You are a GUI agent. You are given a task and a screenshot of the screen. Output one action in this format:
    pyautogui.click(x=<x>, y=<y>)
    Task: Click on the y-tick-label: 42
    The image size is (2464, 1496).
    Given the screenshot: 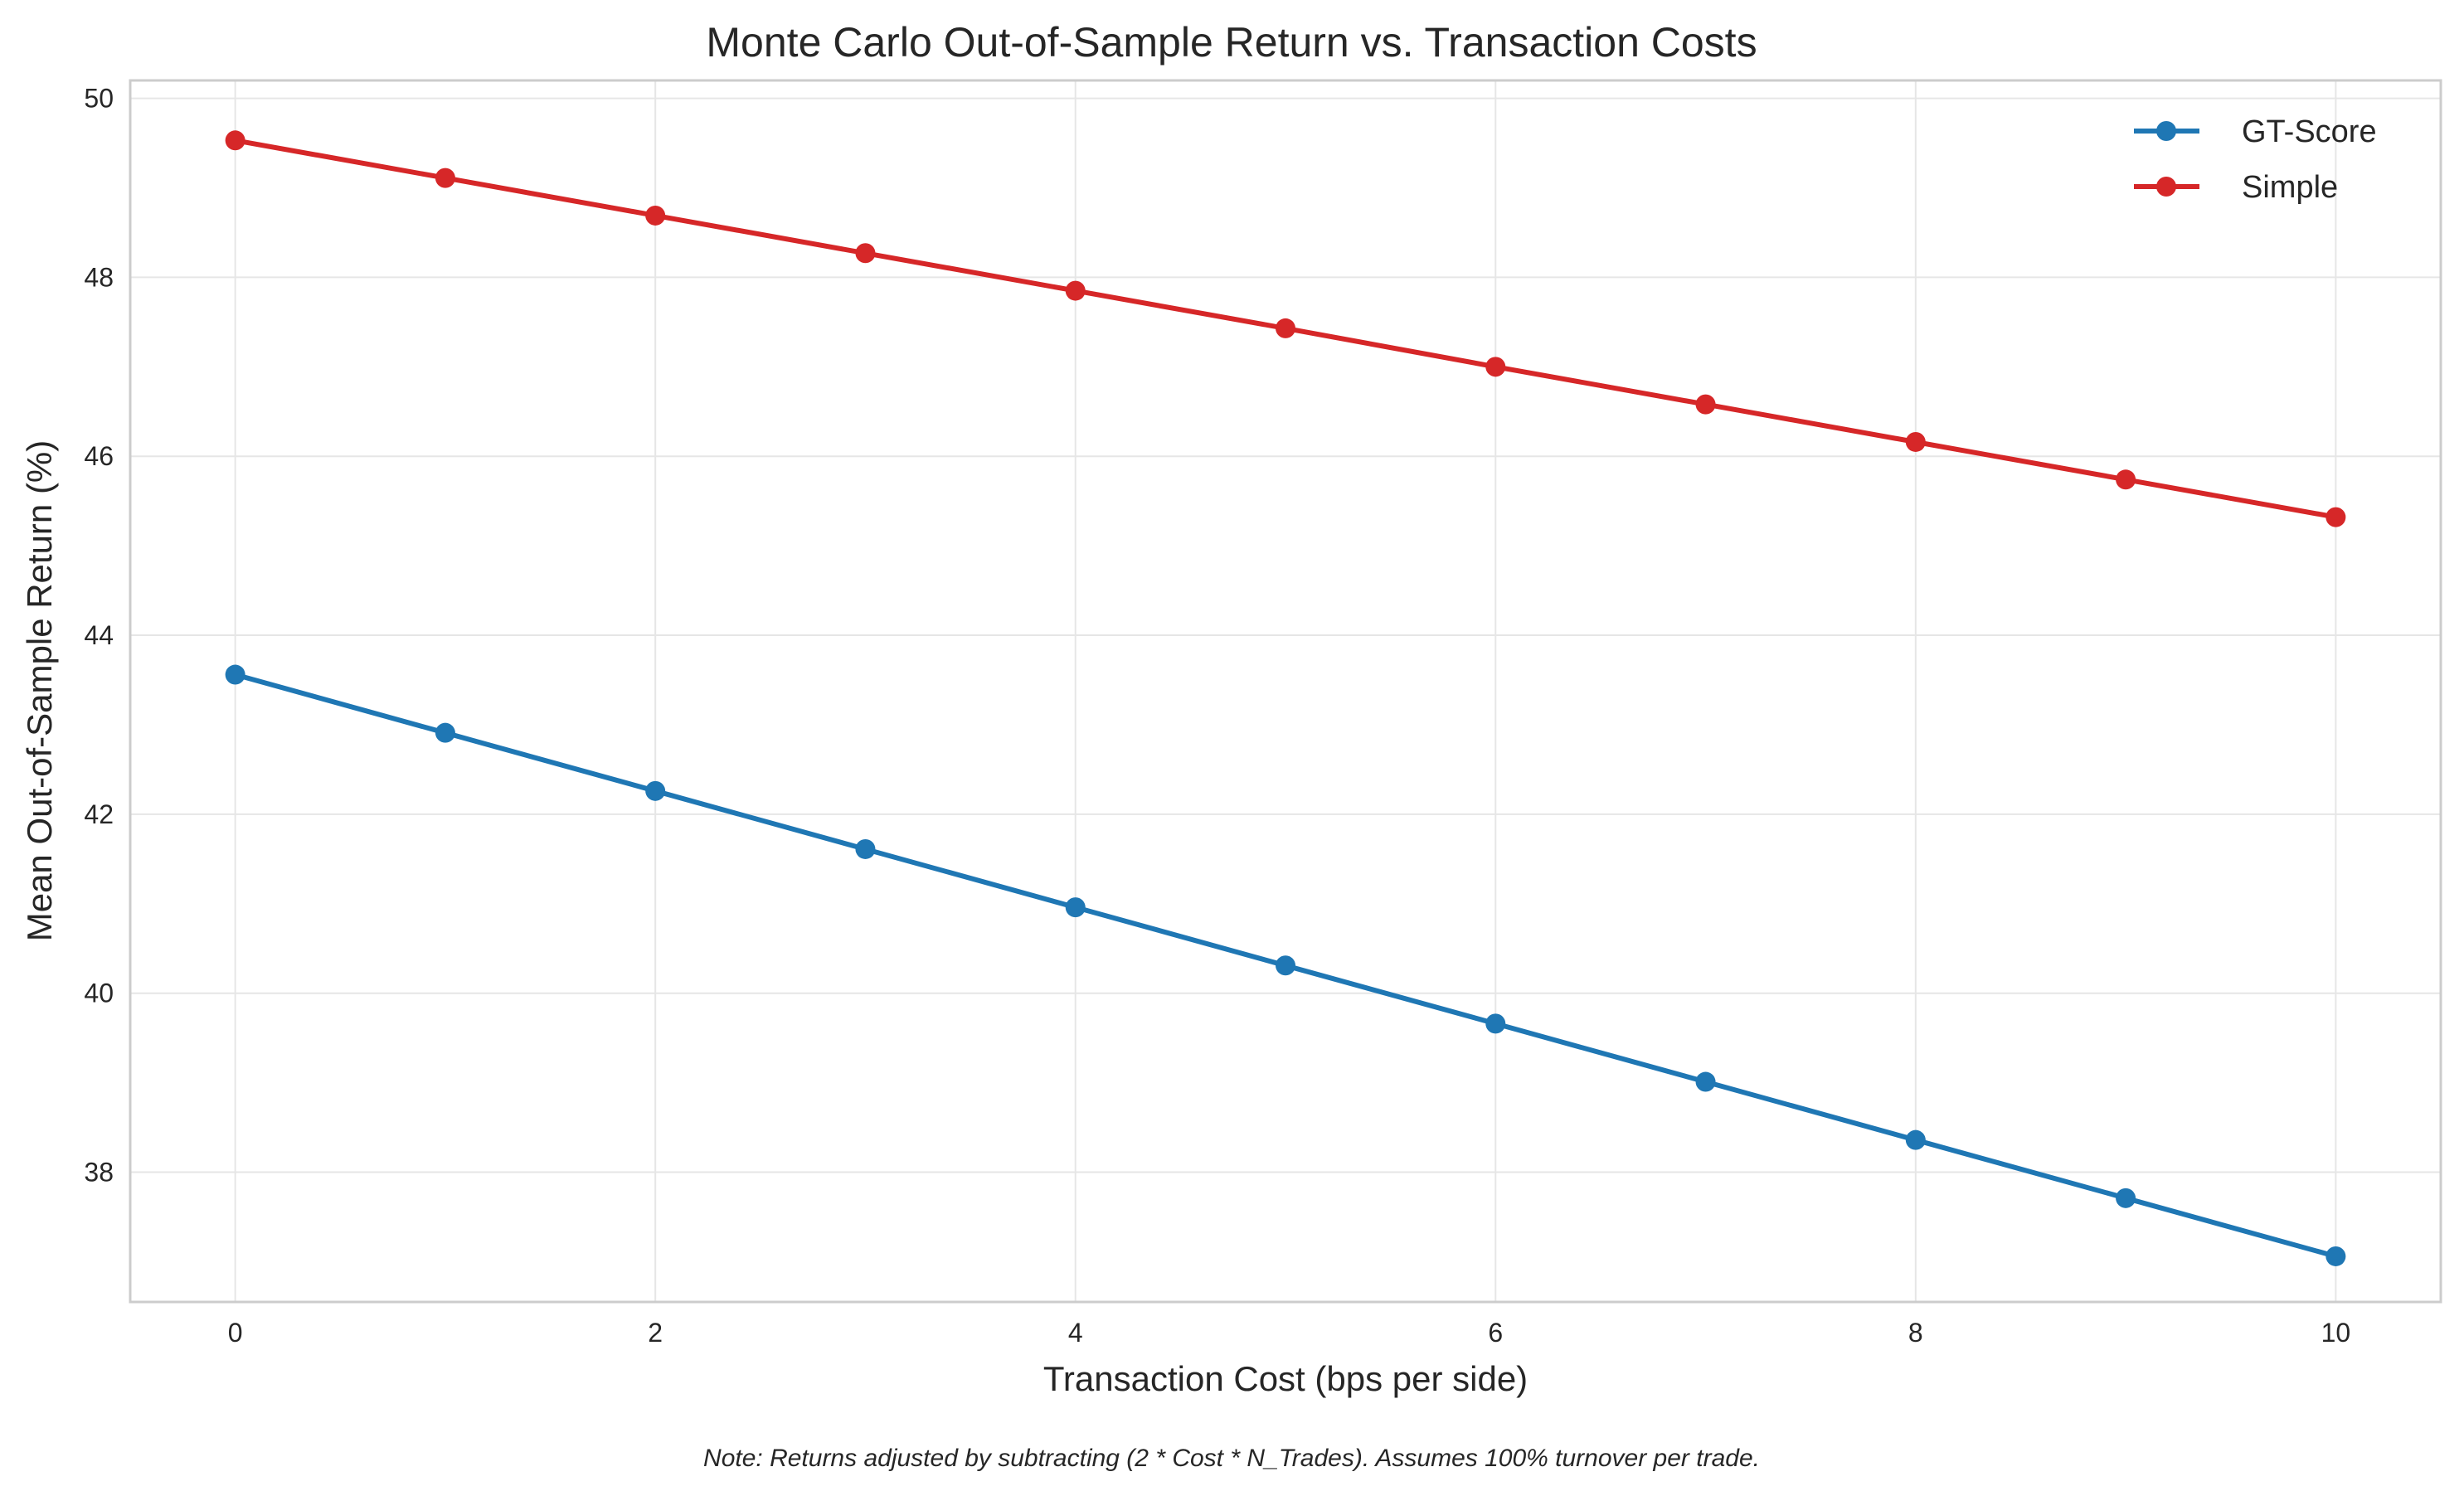 What is the action you would take?
    pyautogui.click(x=99, y=814)
    